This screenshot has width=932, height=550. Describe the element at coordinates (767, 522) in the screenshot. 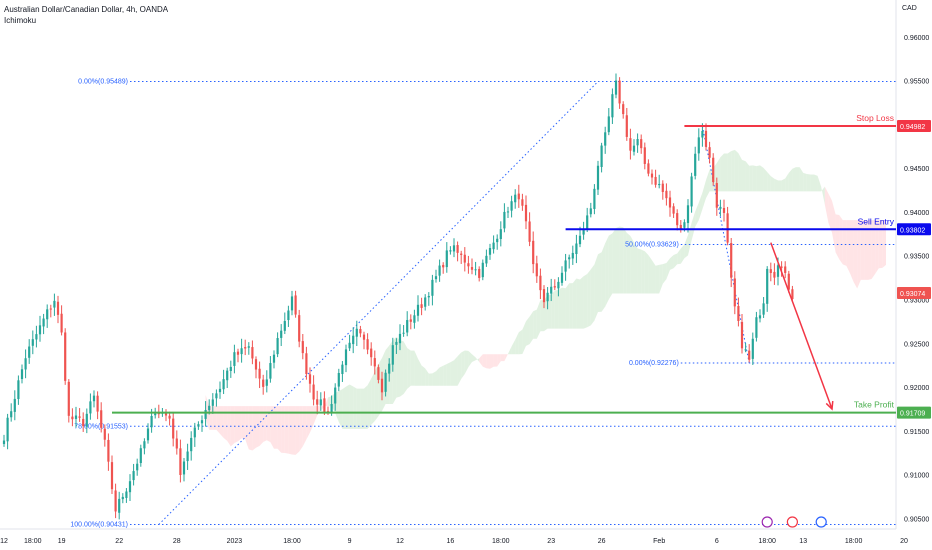

I see `dividend-event-icon` at that location.